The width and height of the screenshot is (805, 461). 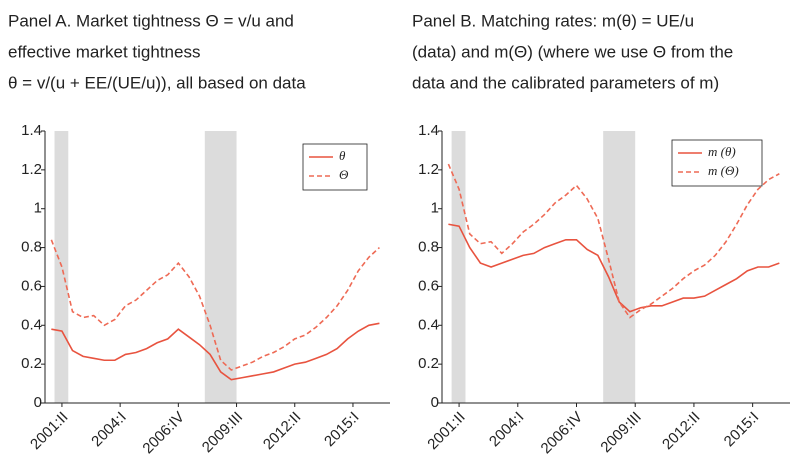 What do you see at coordinates (723, 170) in the screenshot?
I see `legend-label: m (Θ)` at bounding box center [723, 170].